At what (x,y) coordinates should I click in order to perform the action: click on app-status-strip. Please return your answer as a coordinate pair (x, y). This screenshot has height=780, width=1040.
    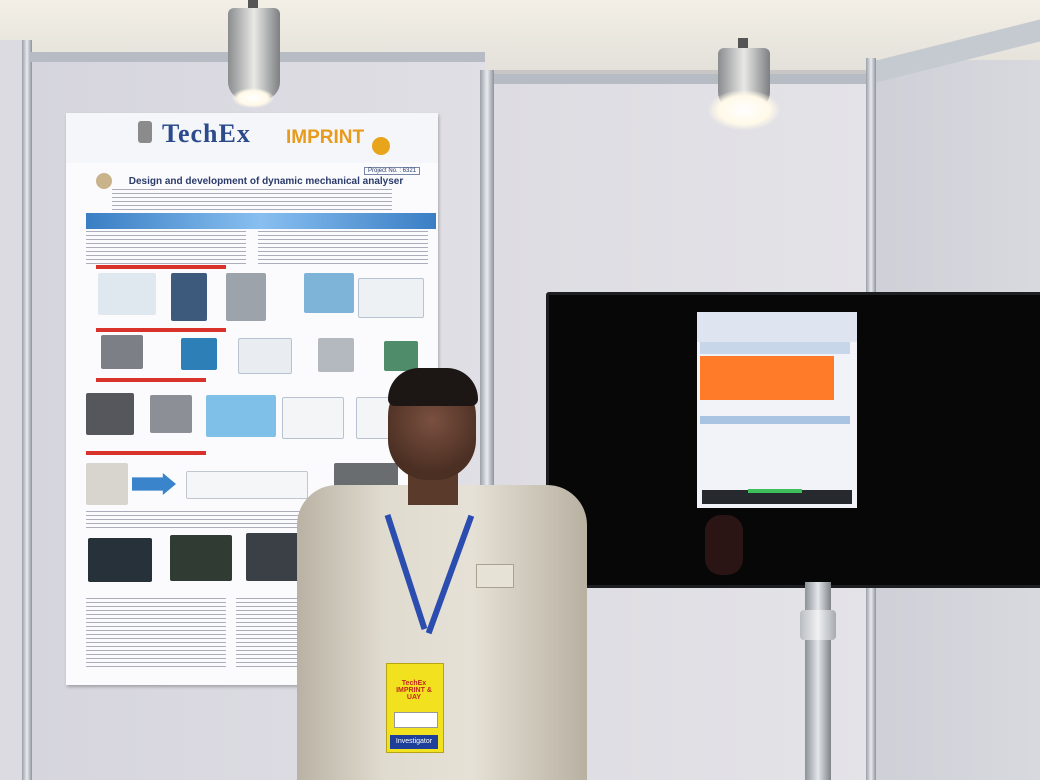
    Looking at the image, I should click on (775, 420).